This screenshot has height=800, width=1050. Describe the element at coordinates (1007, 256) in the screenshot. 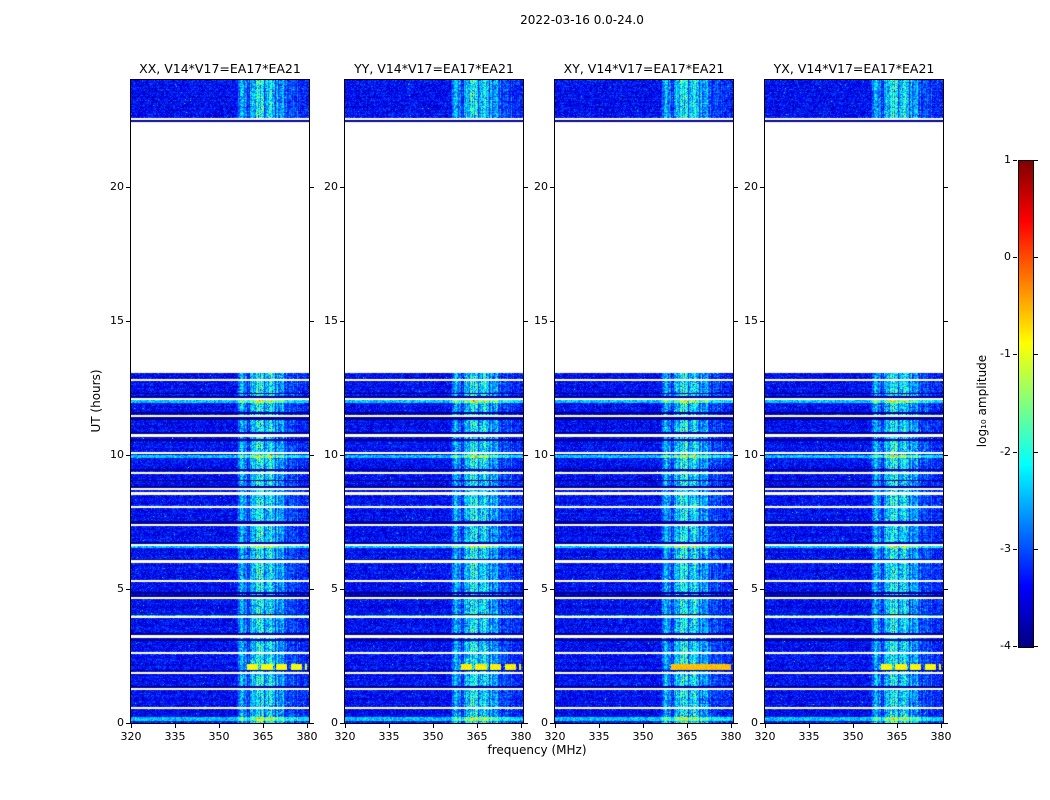

I see `colorbar-tick-label: 0` at that location.